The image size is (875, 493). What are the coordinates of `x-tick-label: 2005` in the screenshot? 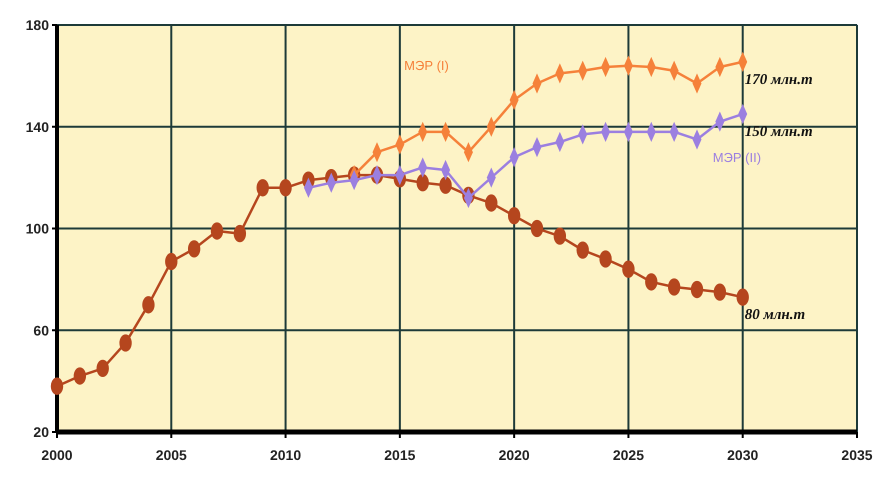 It's located at (172, 455).